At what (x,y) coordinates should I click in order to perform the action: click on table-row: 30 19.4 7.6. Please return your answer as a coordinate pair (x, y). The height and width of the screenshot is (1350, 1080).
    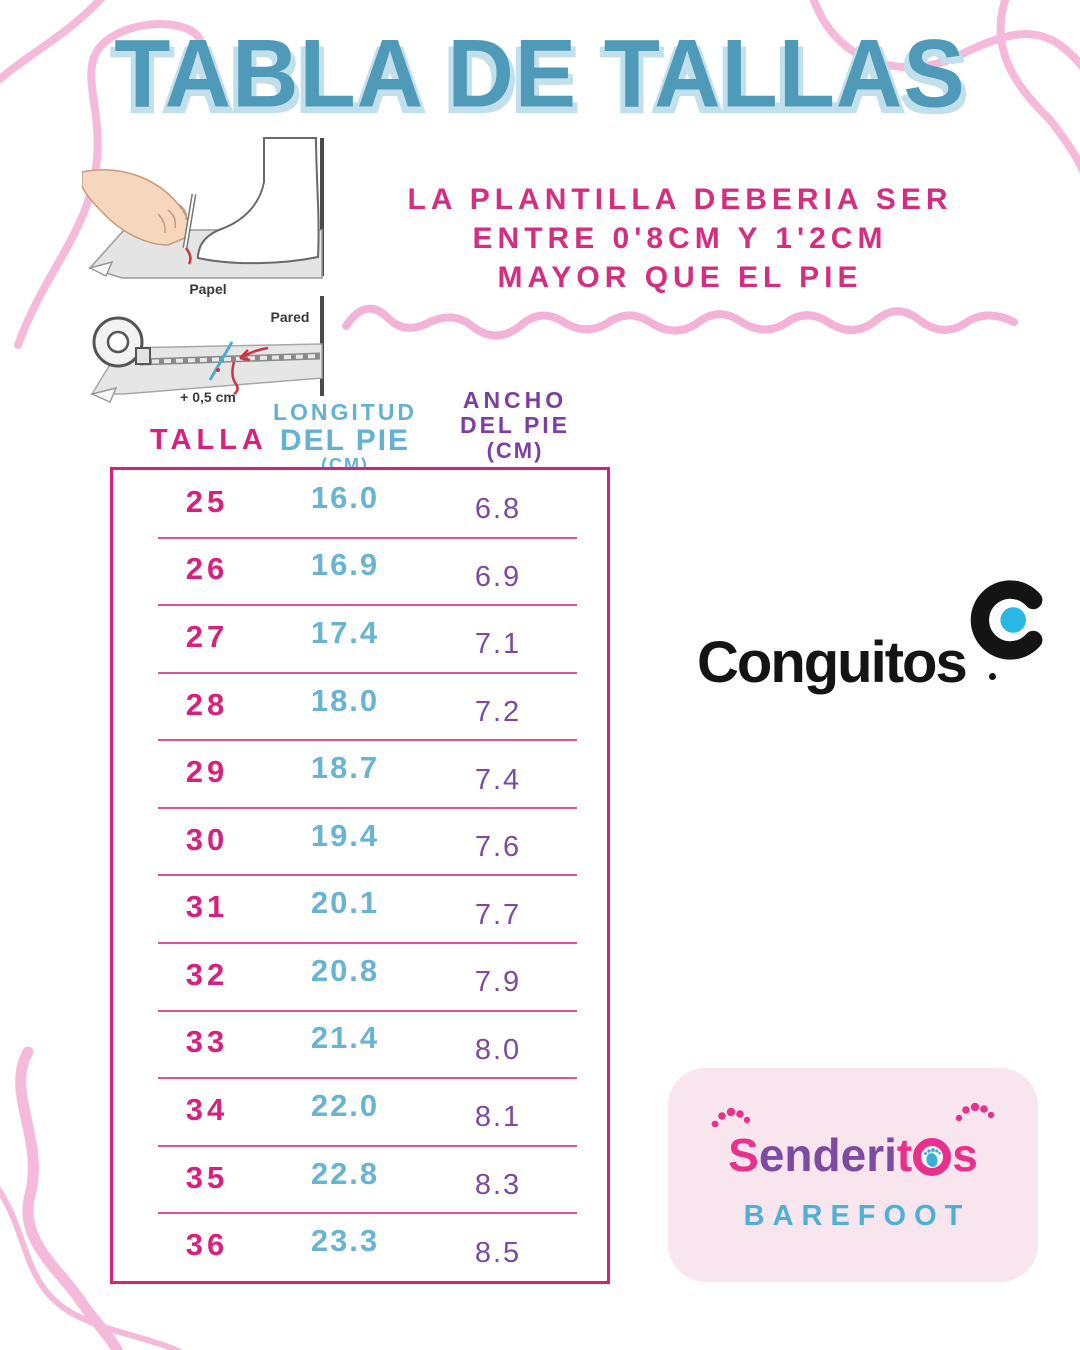
    Looking at the image, I should click on (360, 842).